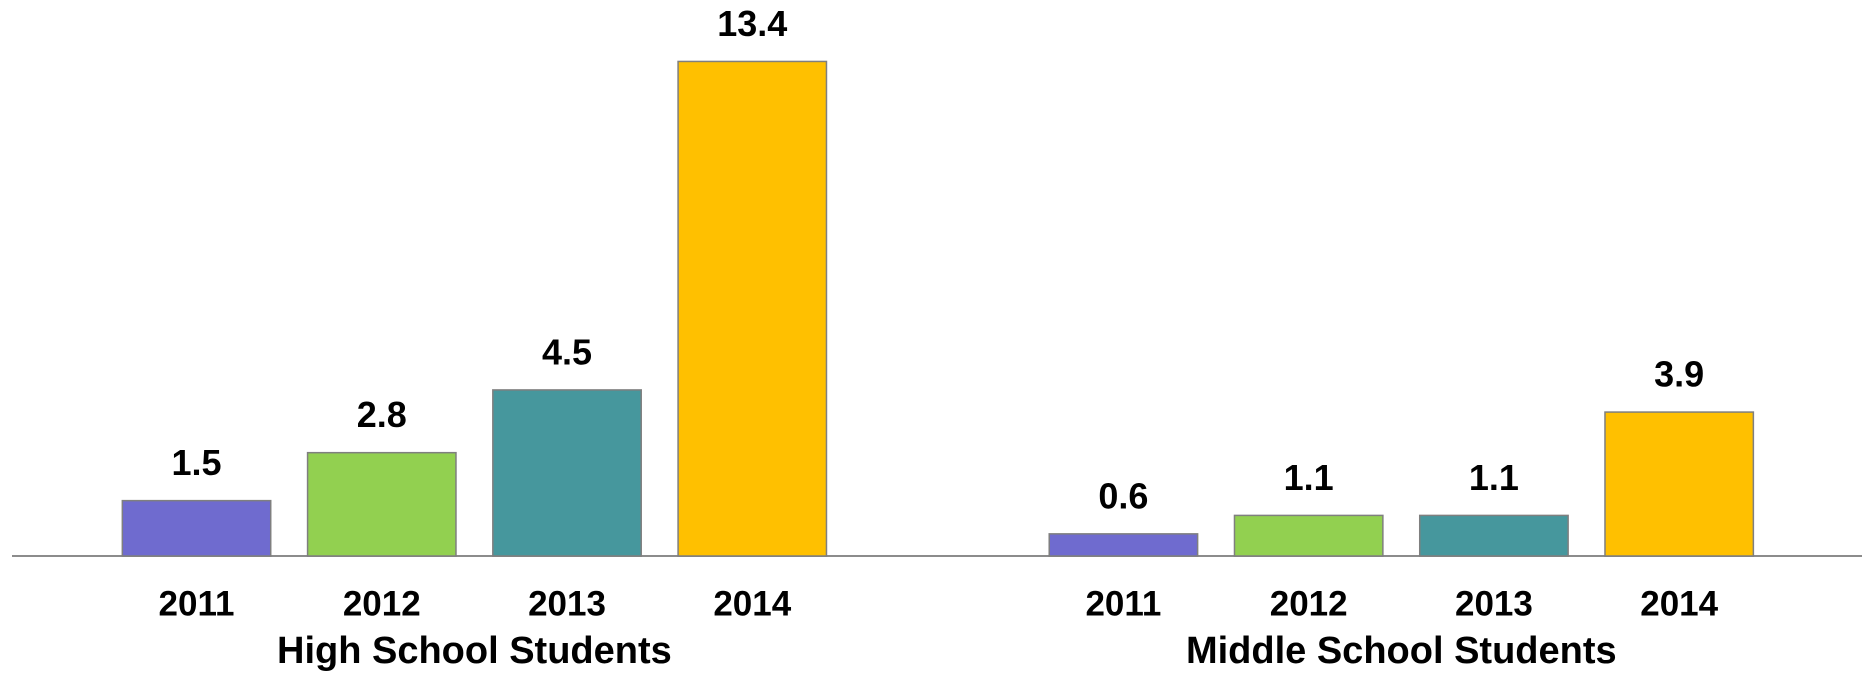 The height and width of the screenshot is (676, 1862). I want to click on data-label: 1.5, so click(197, 462).